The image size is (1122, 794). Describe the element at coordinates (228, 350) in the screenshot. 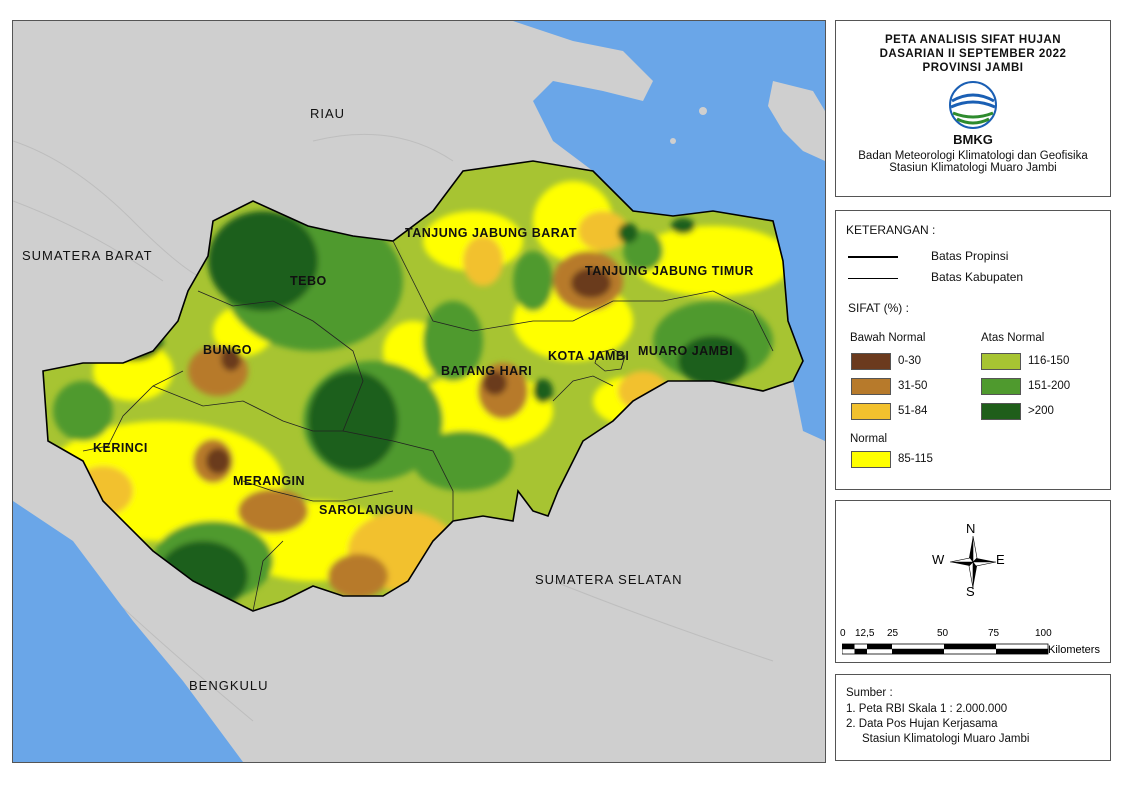

I see `label-bungo: BUNGO` at that location.